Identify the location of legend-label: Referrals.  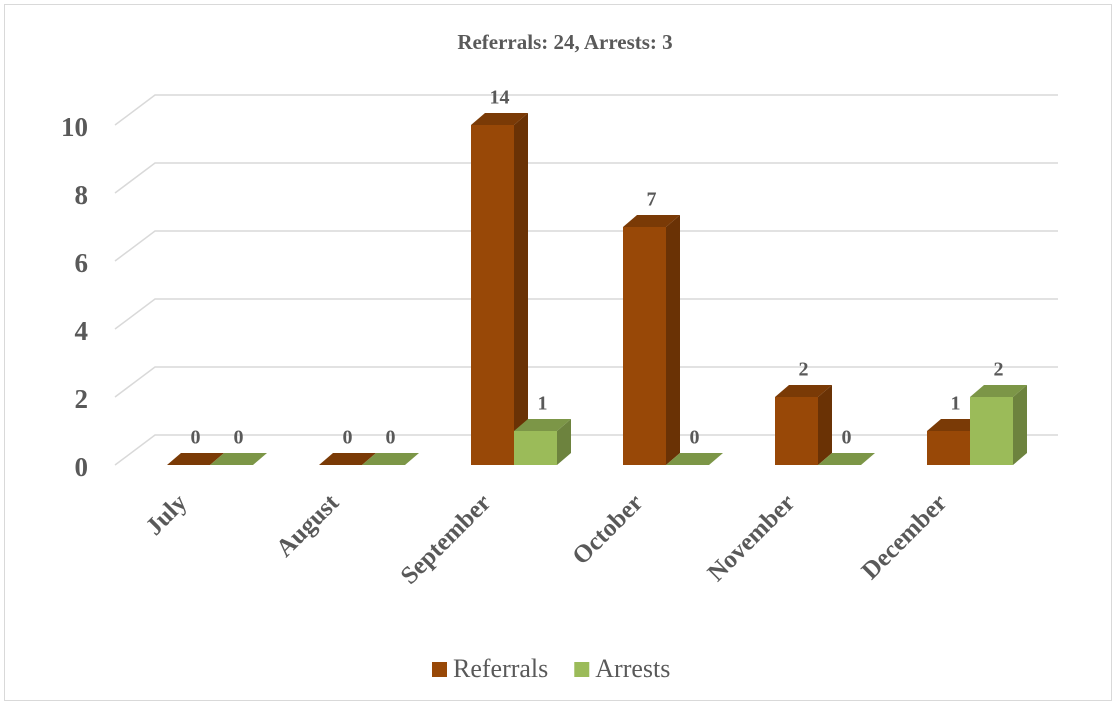
(500, 668).